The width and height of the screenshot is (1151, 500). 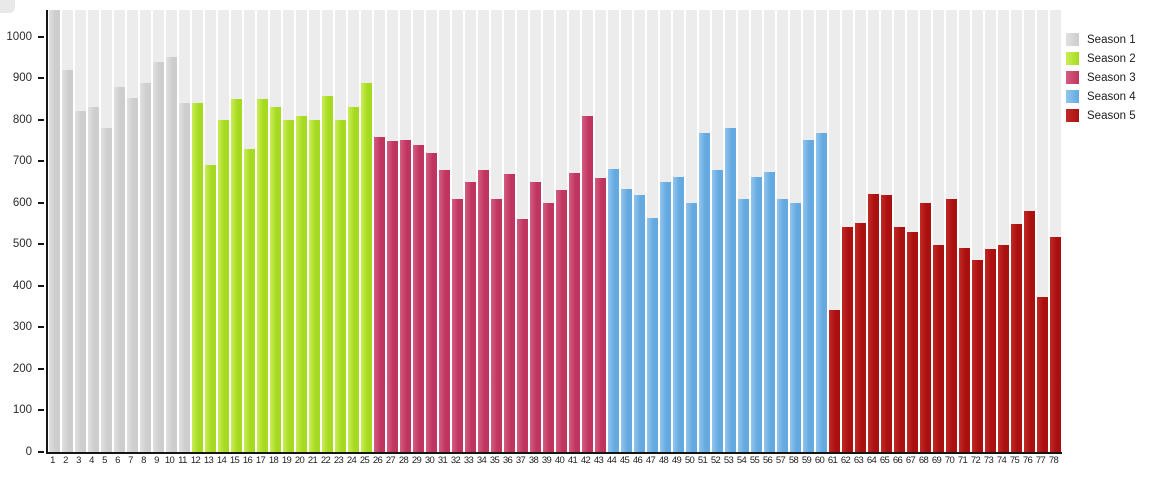 I want to click on x-tick-label: 1, so click(x=52, y=460).